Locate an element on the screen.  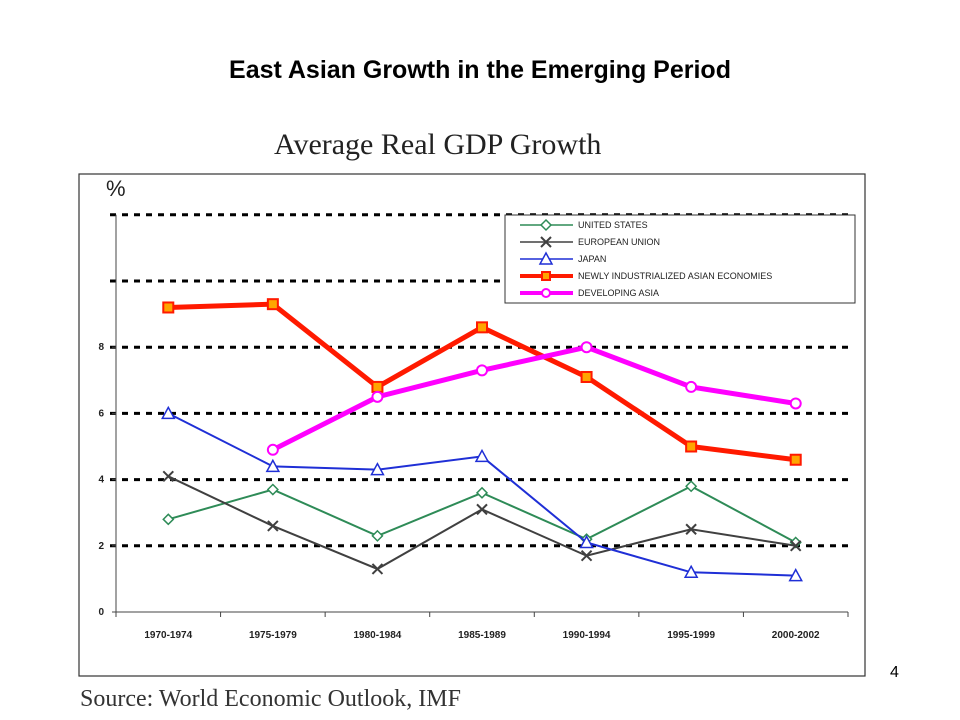
y-tick-label: 2 is located at coordinates (101, 546).